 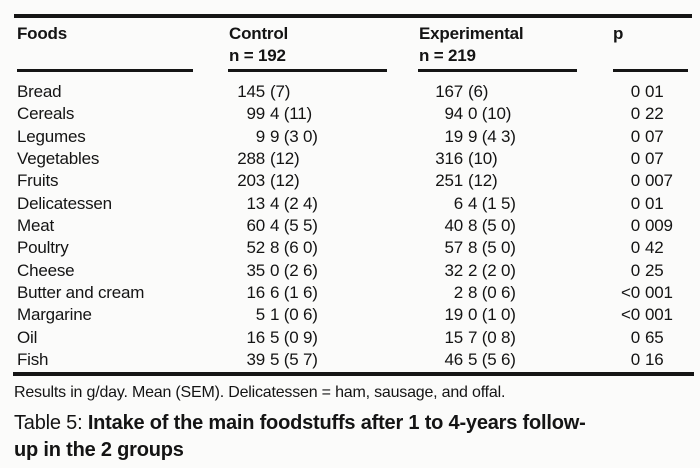 What do you see at coordinates (462, 91) in the screenshot?
I see `experimental-value: 167 (6)` at bounding box center [462, 91].